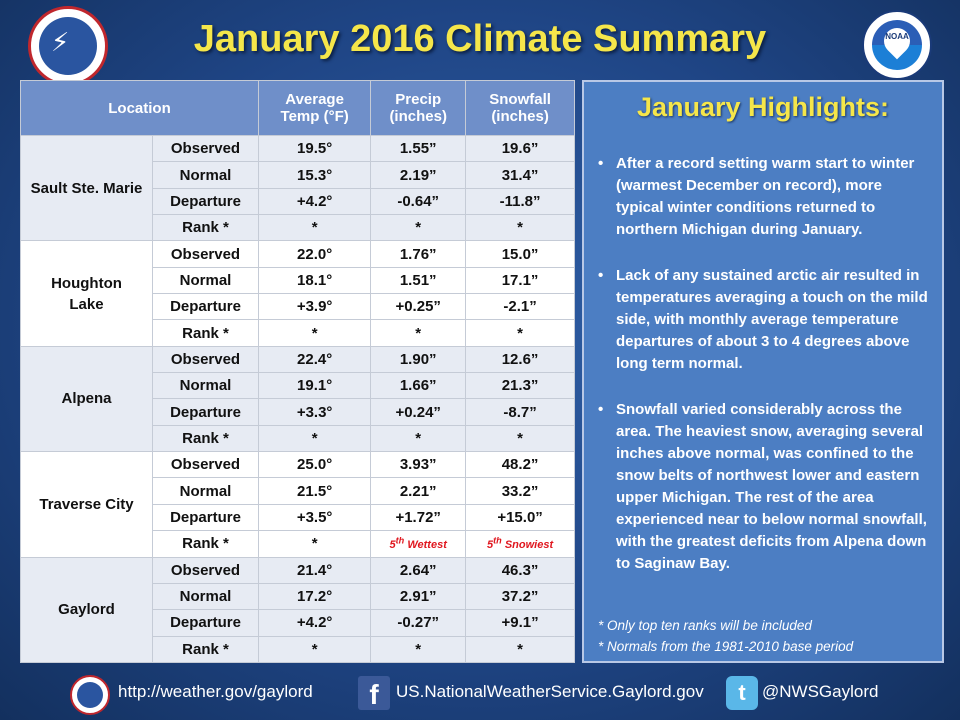 This screenshot has height=720, width=960. What do you see at coordinates (215, 691) in the screenshot?
I see `website-link: http://weather.gov/gaylord` at bounding box center [215, 691].